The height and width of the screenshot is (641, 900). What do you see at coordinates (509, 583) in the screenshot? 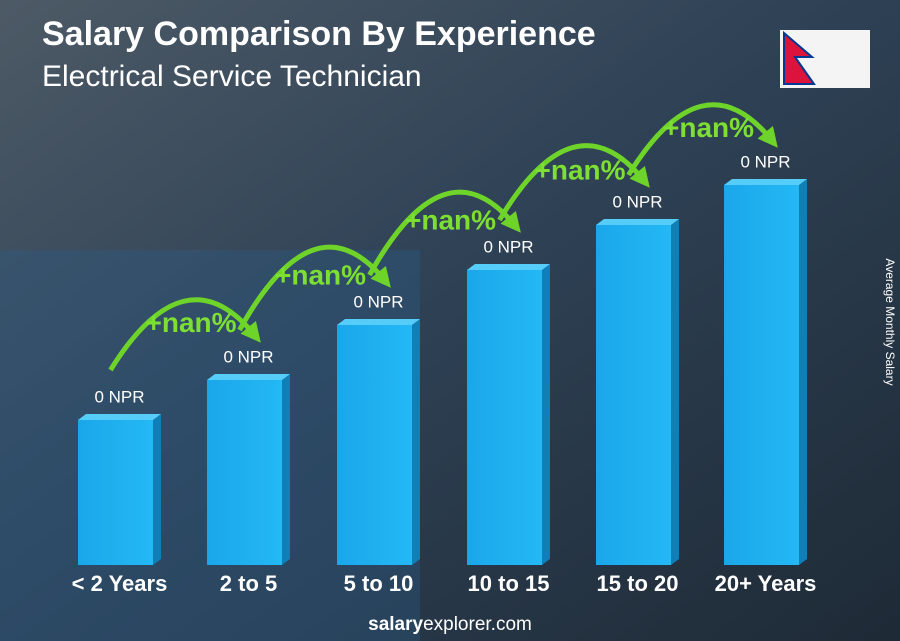
I see `category-label: 10 to 15` at bounding box center [509, 583].